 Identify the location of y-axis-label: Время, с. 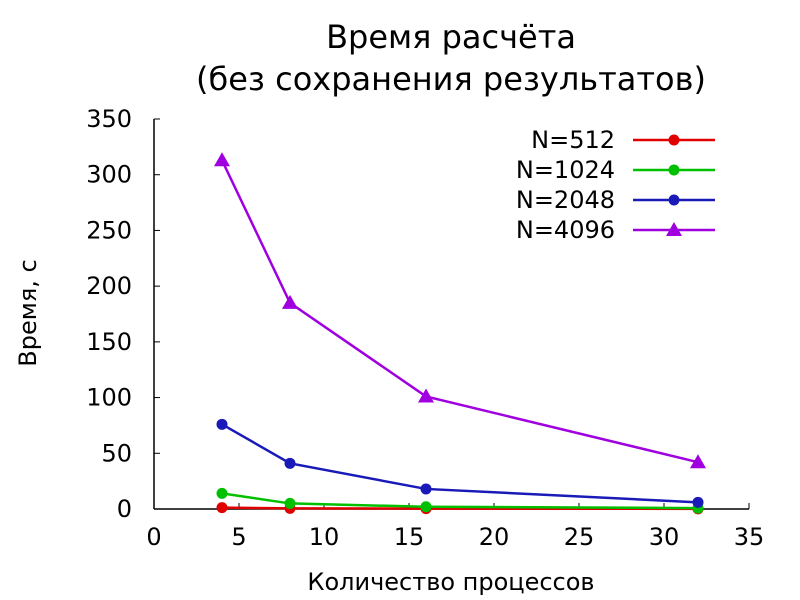
(28, 312).